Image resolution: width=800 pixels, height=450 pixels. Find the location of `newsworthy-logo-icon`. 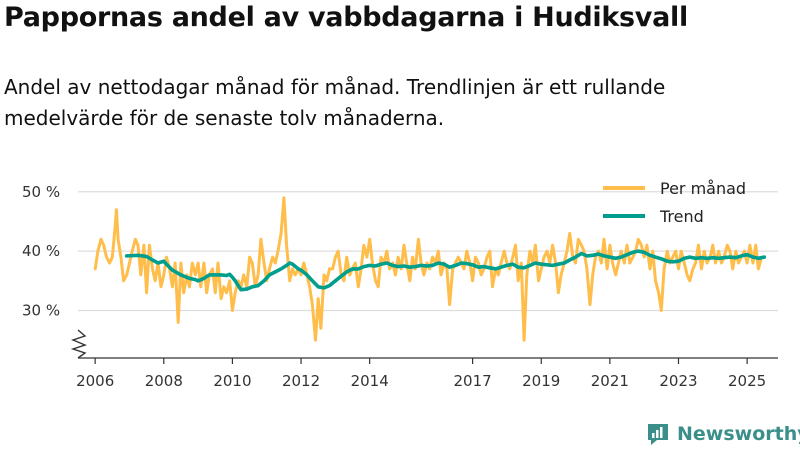

newsworthy-logo-icon is located at coordinates (658, 434).